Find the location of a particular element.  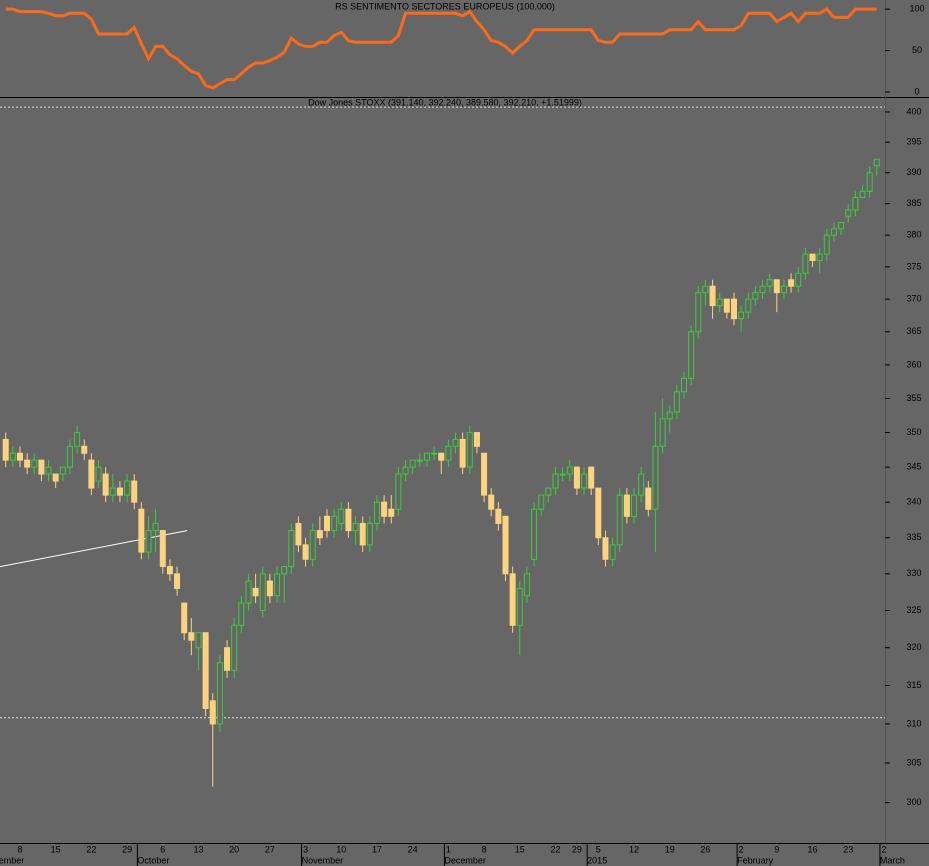

x-tick-label: 5 is located at coordinates (598, 849).